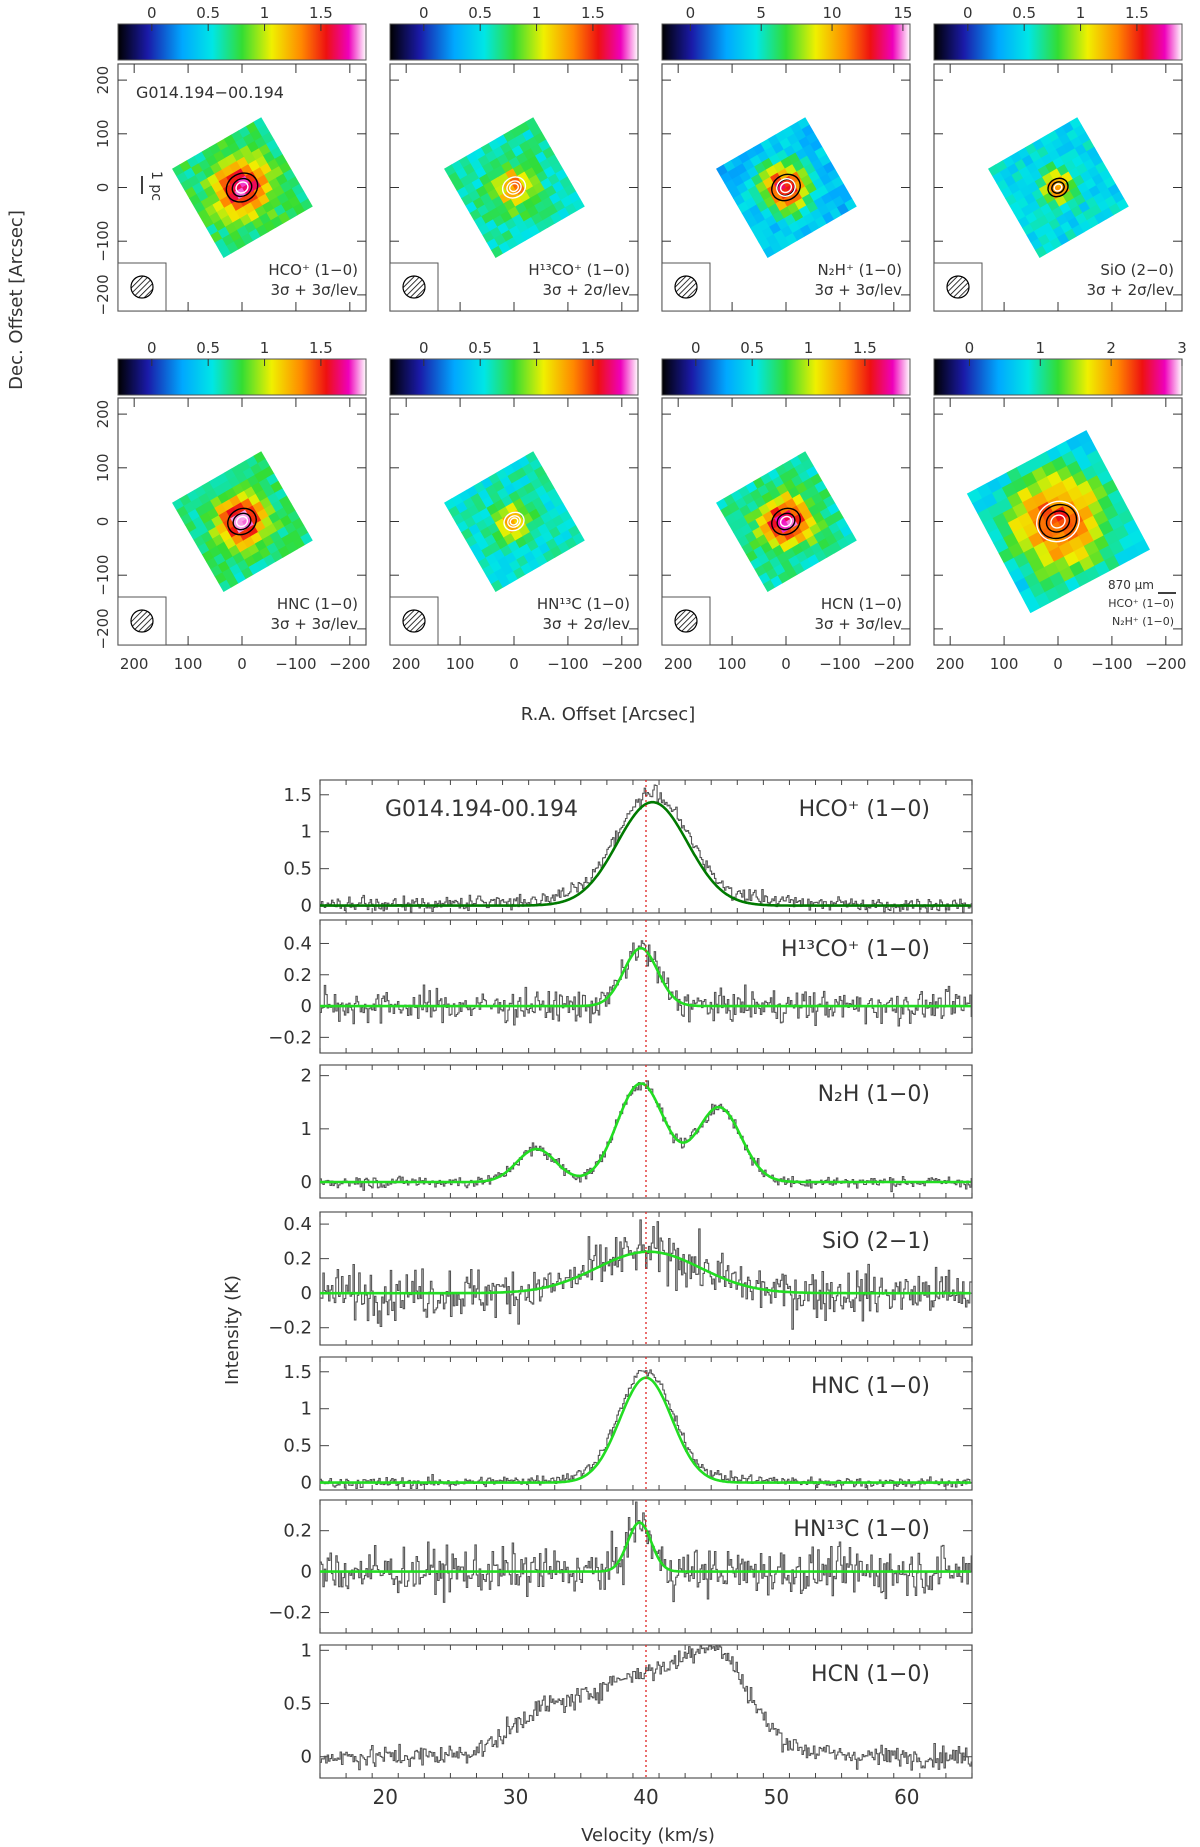 The width and height of the screenshot is (1200, 1847). What do you see at coordinates (1131, 585) in the screenshot?
I see `dust-label: 870 μm` at bounding box center [1131, 585].